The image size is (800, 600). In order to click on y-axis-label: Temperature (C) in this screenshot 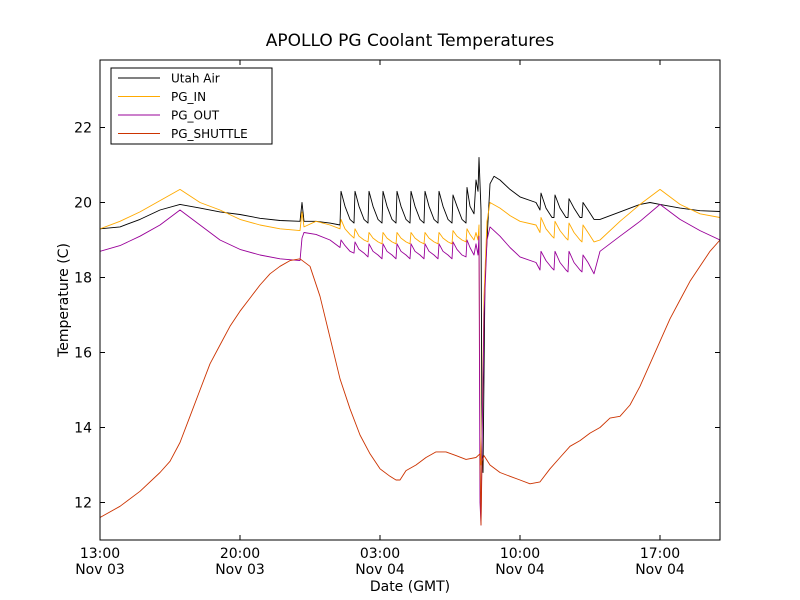, I will do `click(64, 300)`.